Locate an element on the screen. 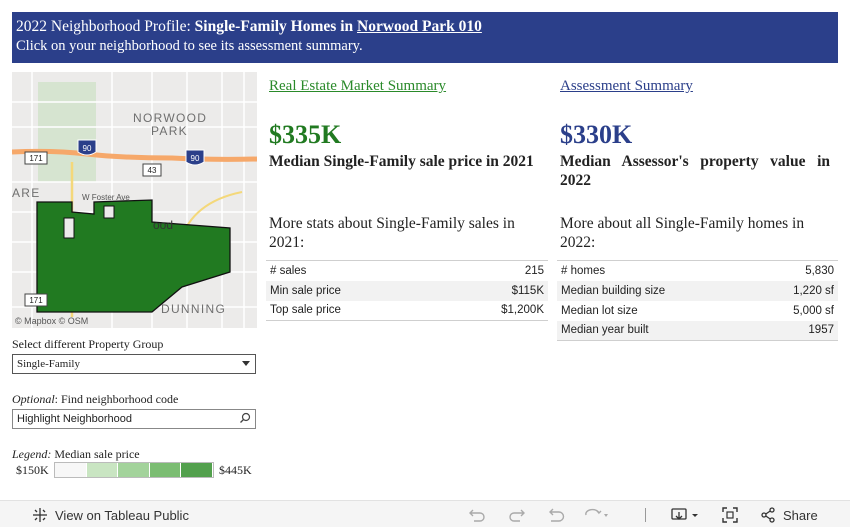  view-on-tableau-label: View on Tableau Public is located at coordinates (122, 515).